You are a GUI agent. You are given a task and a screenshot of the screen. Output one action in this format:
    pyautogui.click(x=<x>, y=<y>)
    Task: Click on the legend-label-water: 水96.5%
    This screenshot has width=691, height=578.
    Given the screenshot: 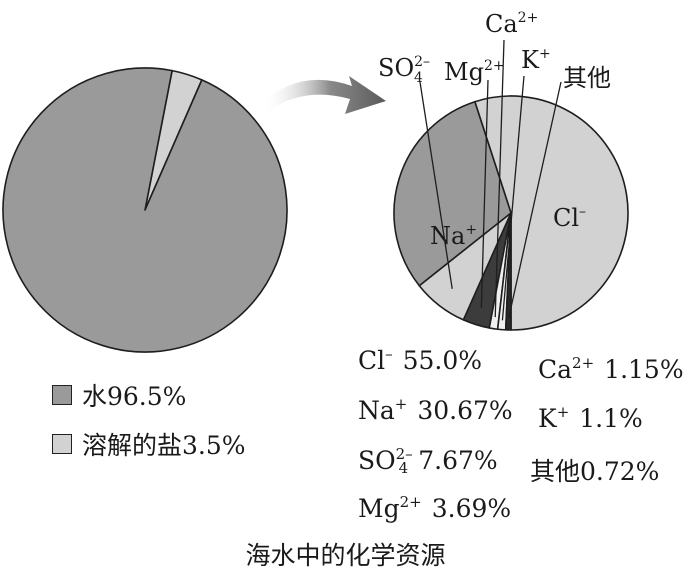 What is the action you would take?
    pyautogui.click(x=134, y=396)
    